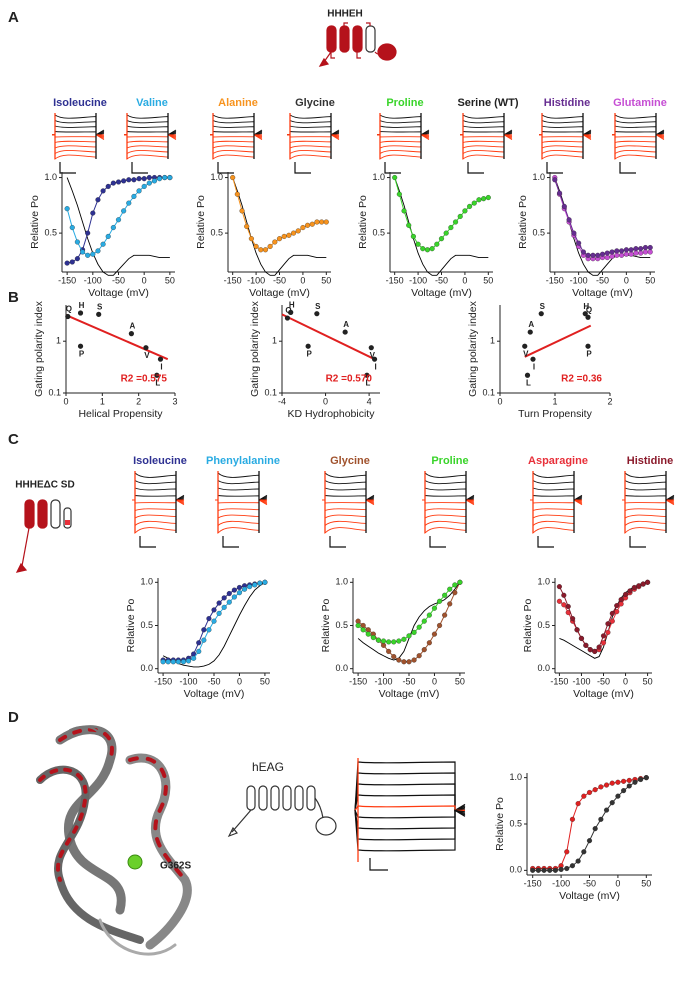  Describe the element at coordinates (349, 379) in the screenshot. I see `annotation: R2 =0.570` at that location.